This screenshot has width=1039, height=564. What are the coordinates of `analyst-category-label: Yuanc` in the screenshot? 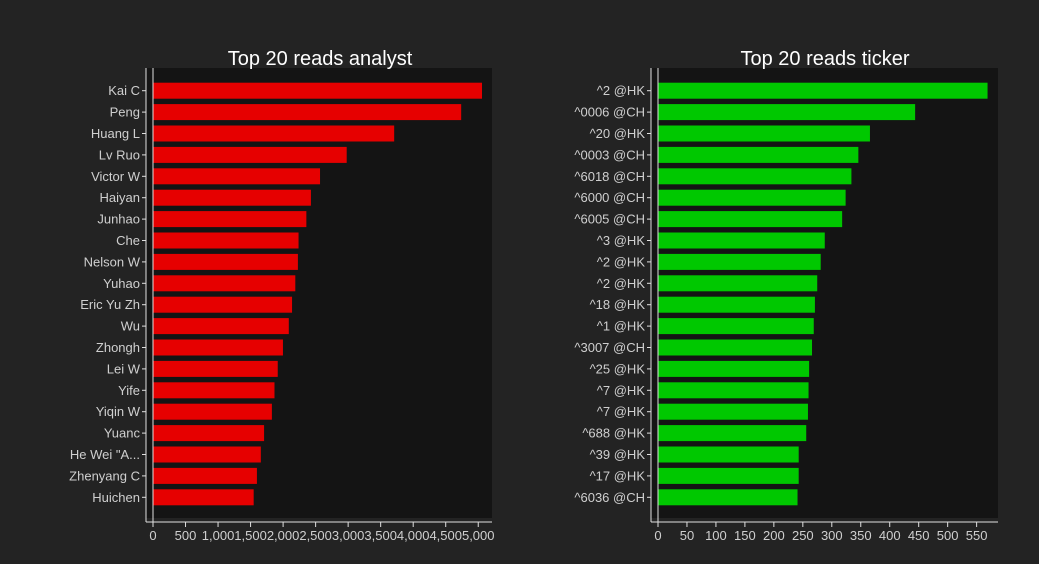 It's located at (122, 433).